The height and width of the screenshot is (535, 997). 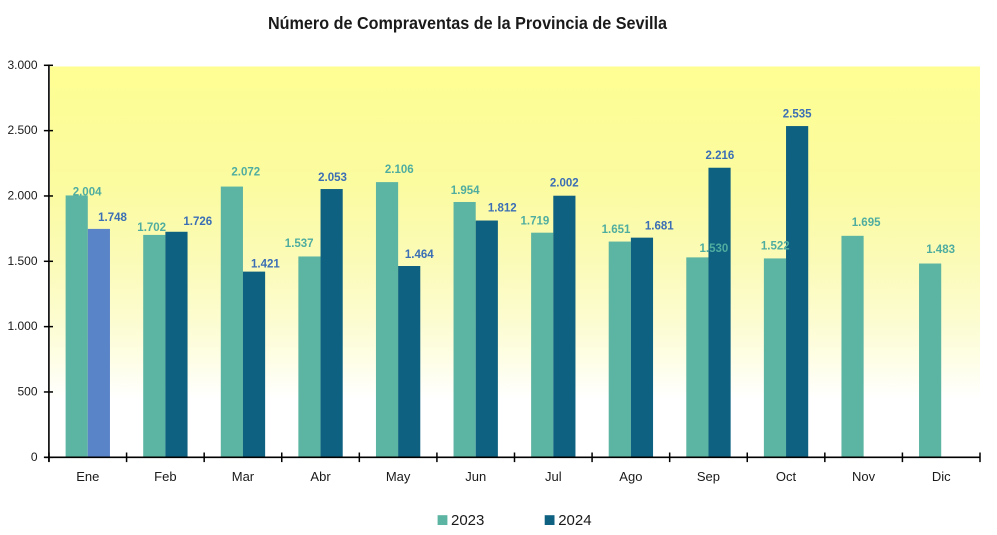 I want to click on svg-text: 1.500, so click(x=22, y=261).